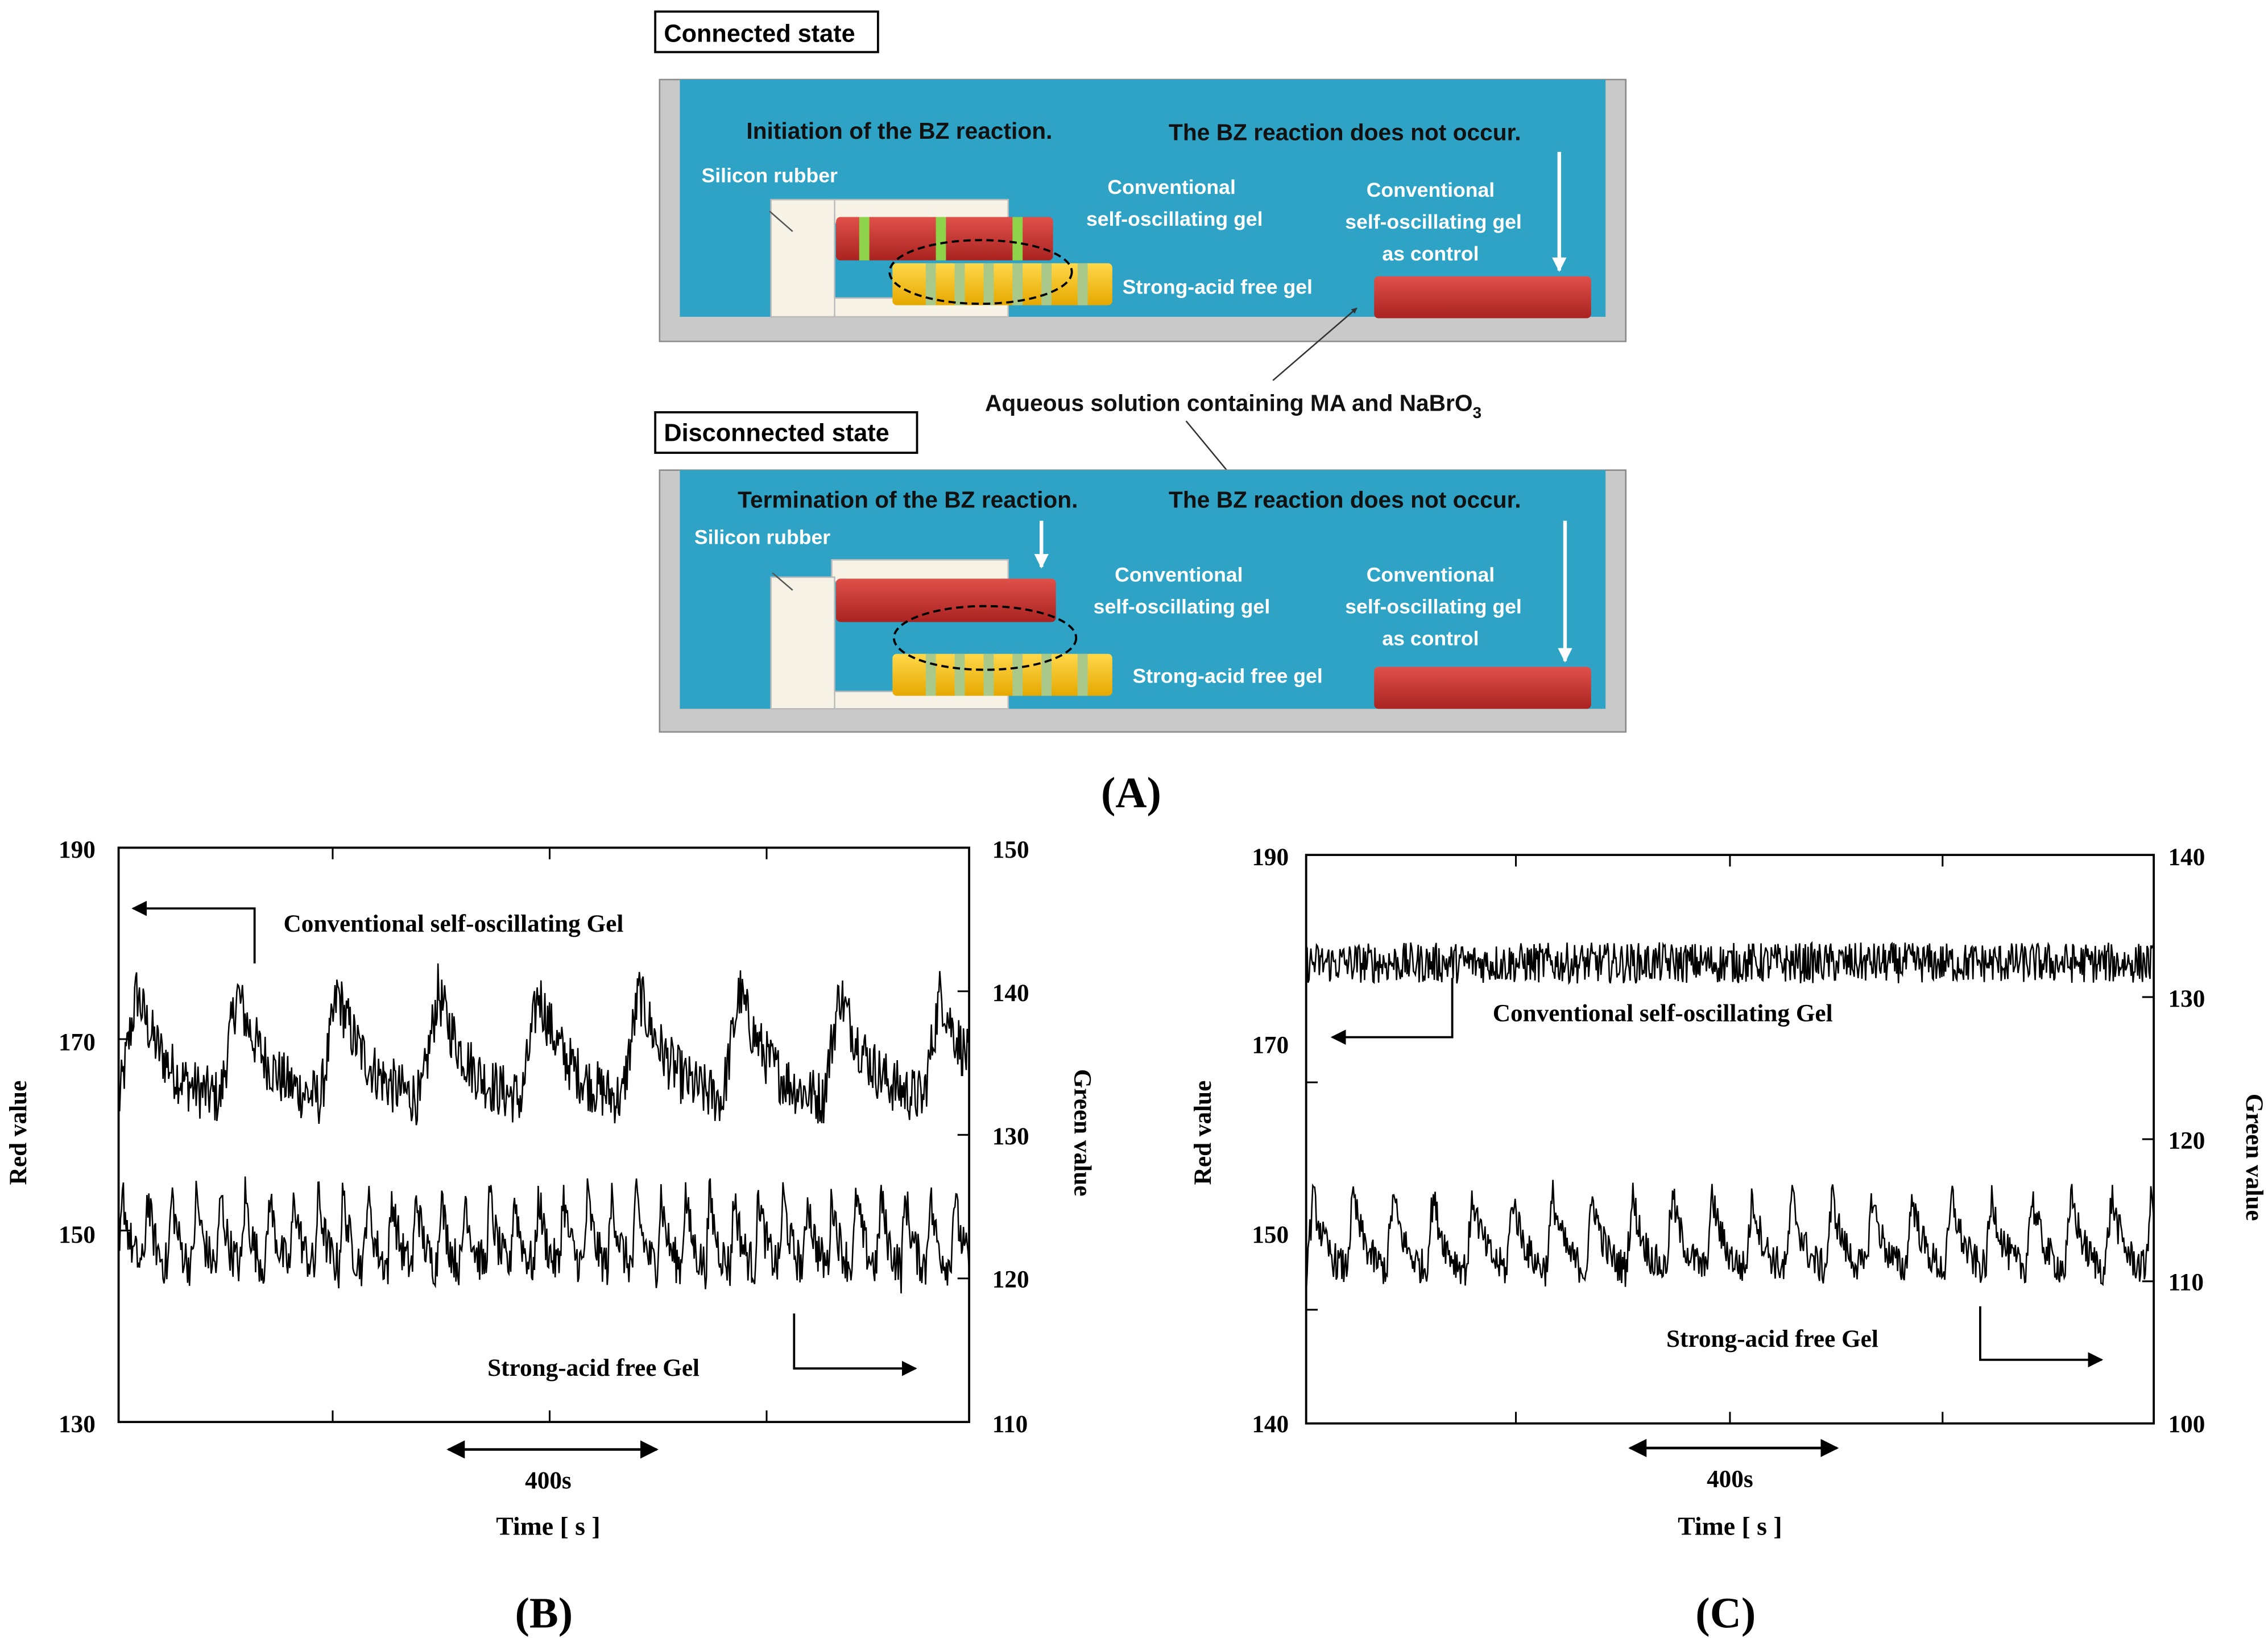 Image resolution: width=2268 pixels, height=1642 pixels. Describe the element at coordinates (1011, 850) in the screenshot. I see `y2-tick-label: 150` at that location.